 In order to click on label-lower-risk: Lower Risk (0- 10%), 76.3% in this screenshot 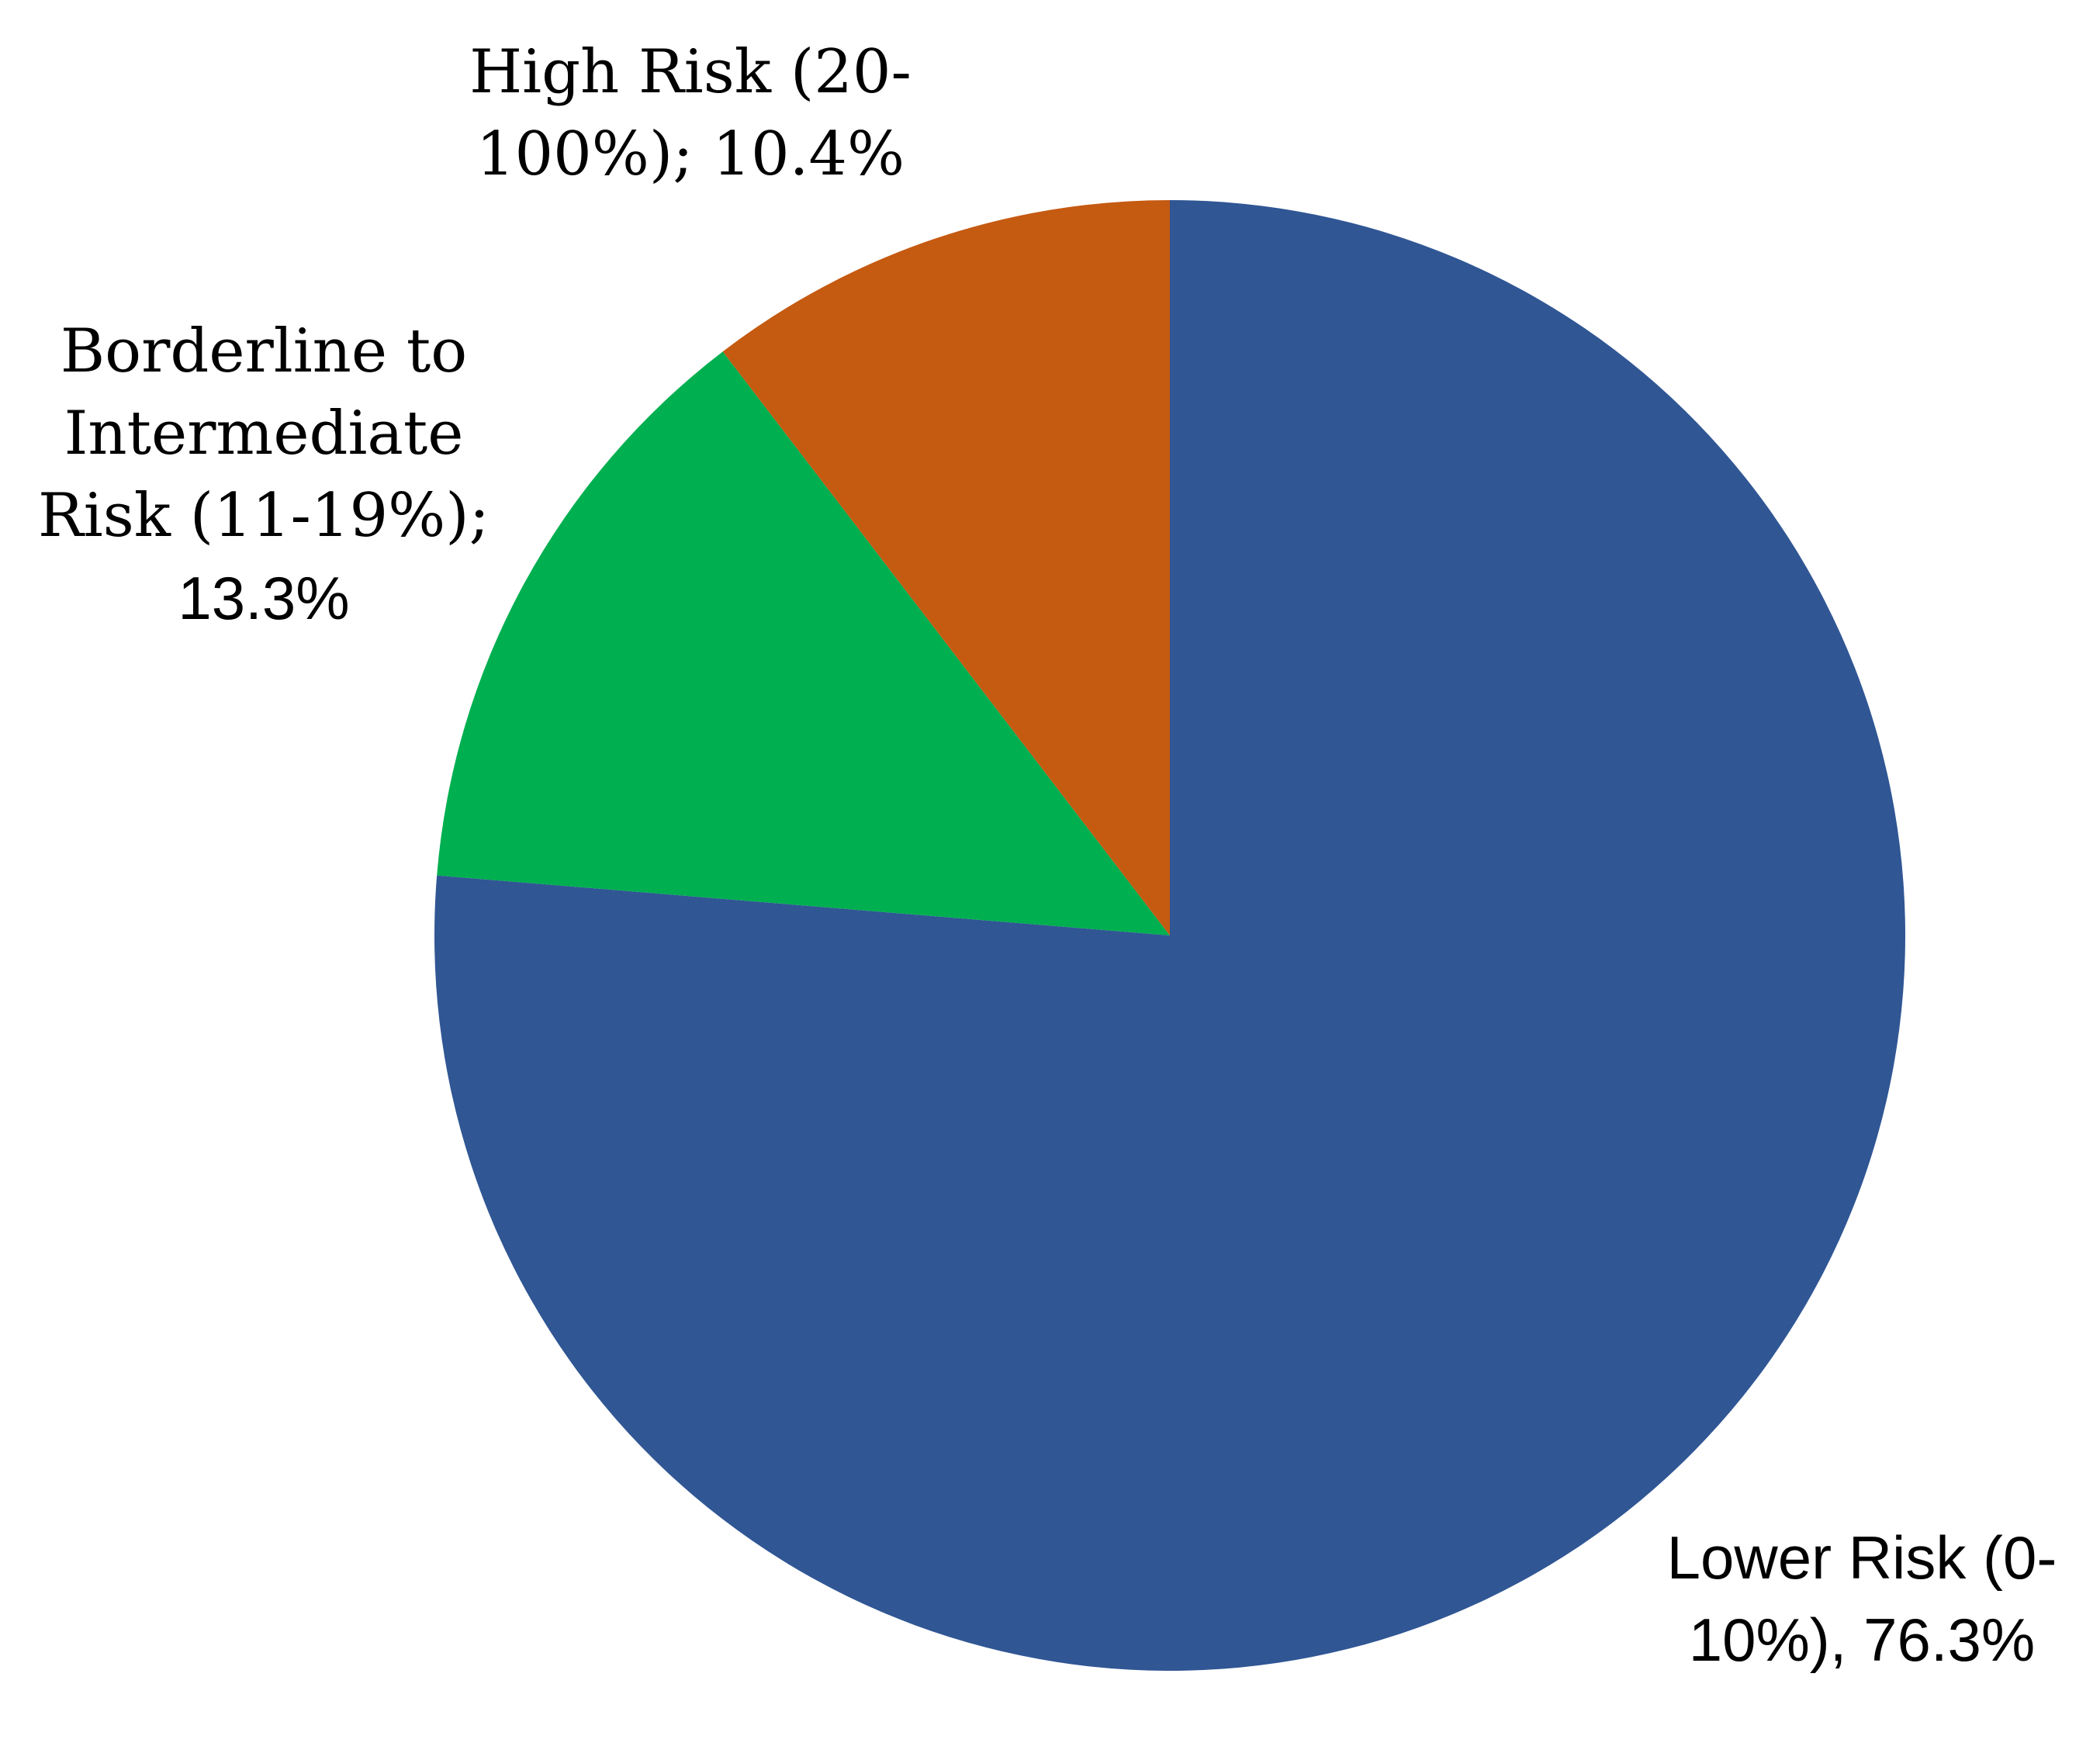, I will do `click(1862, 1598)`.